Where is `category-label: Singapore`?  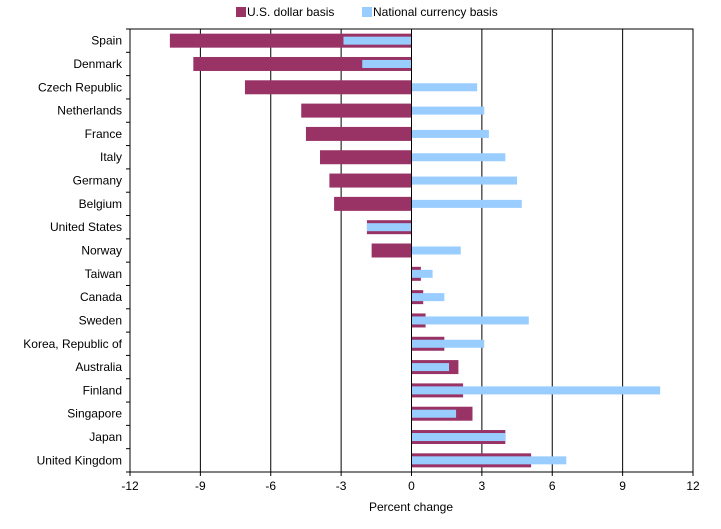
category-label: Singapore is located at coordinates (94, 414).